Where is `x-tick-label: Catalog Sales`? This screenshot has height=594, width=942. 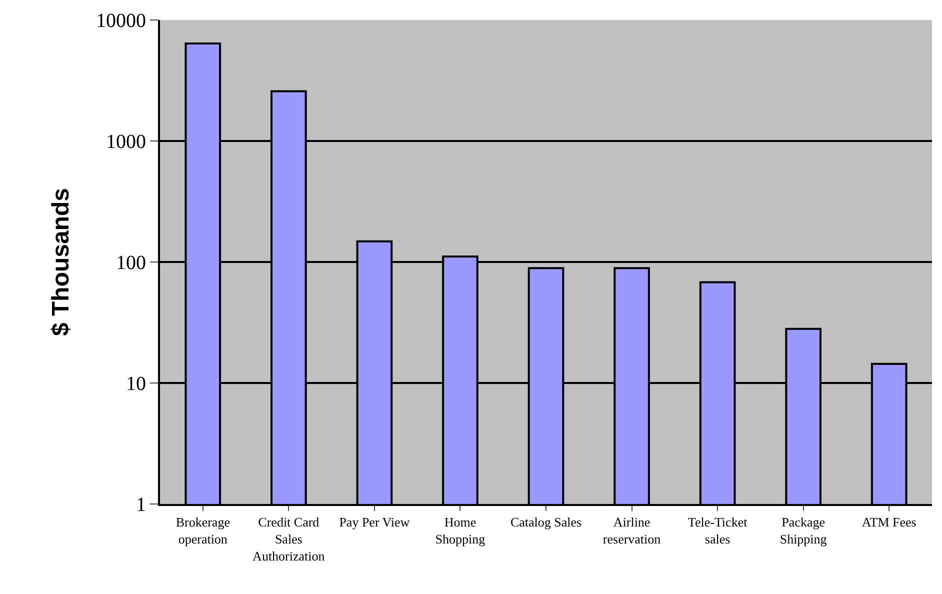
x-tick-label: Catalog Sales is located at coordinates (546, 522).